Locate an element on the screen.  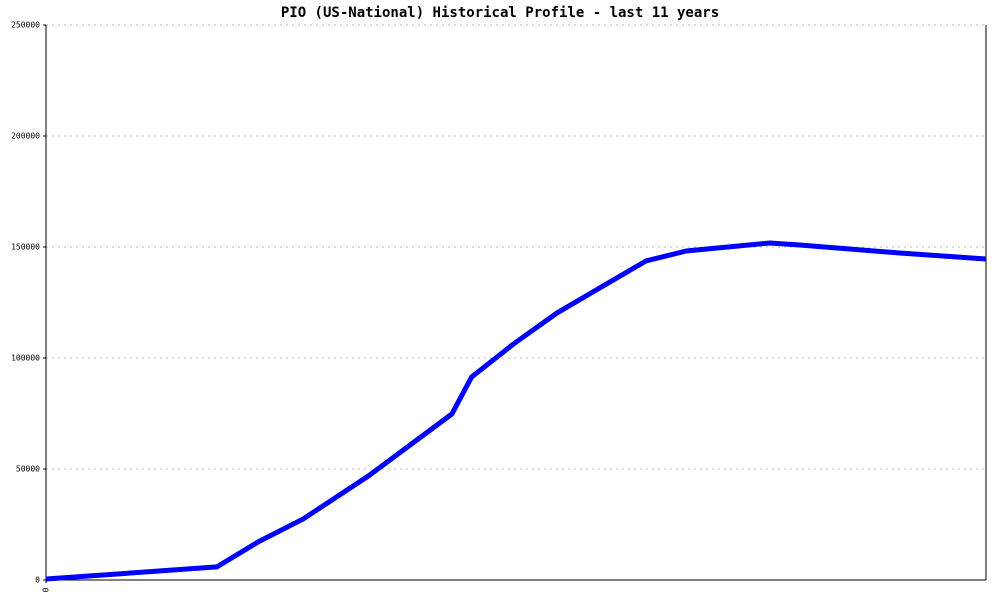
y-tick-label: 250000 is located at coordinates (25, 25).